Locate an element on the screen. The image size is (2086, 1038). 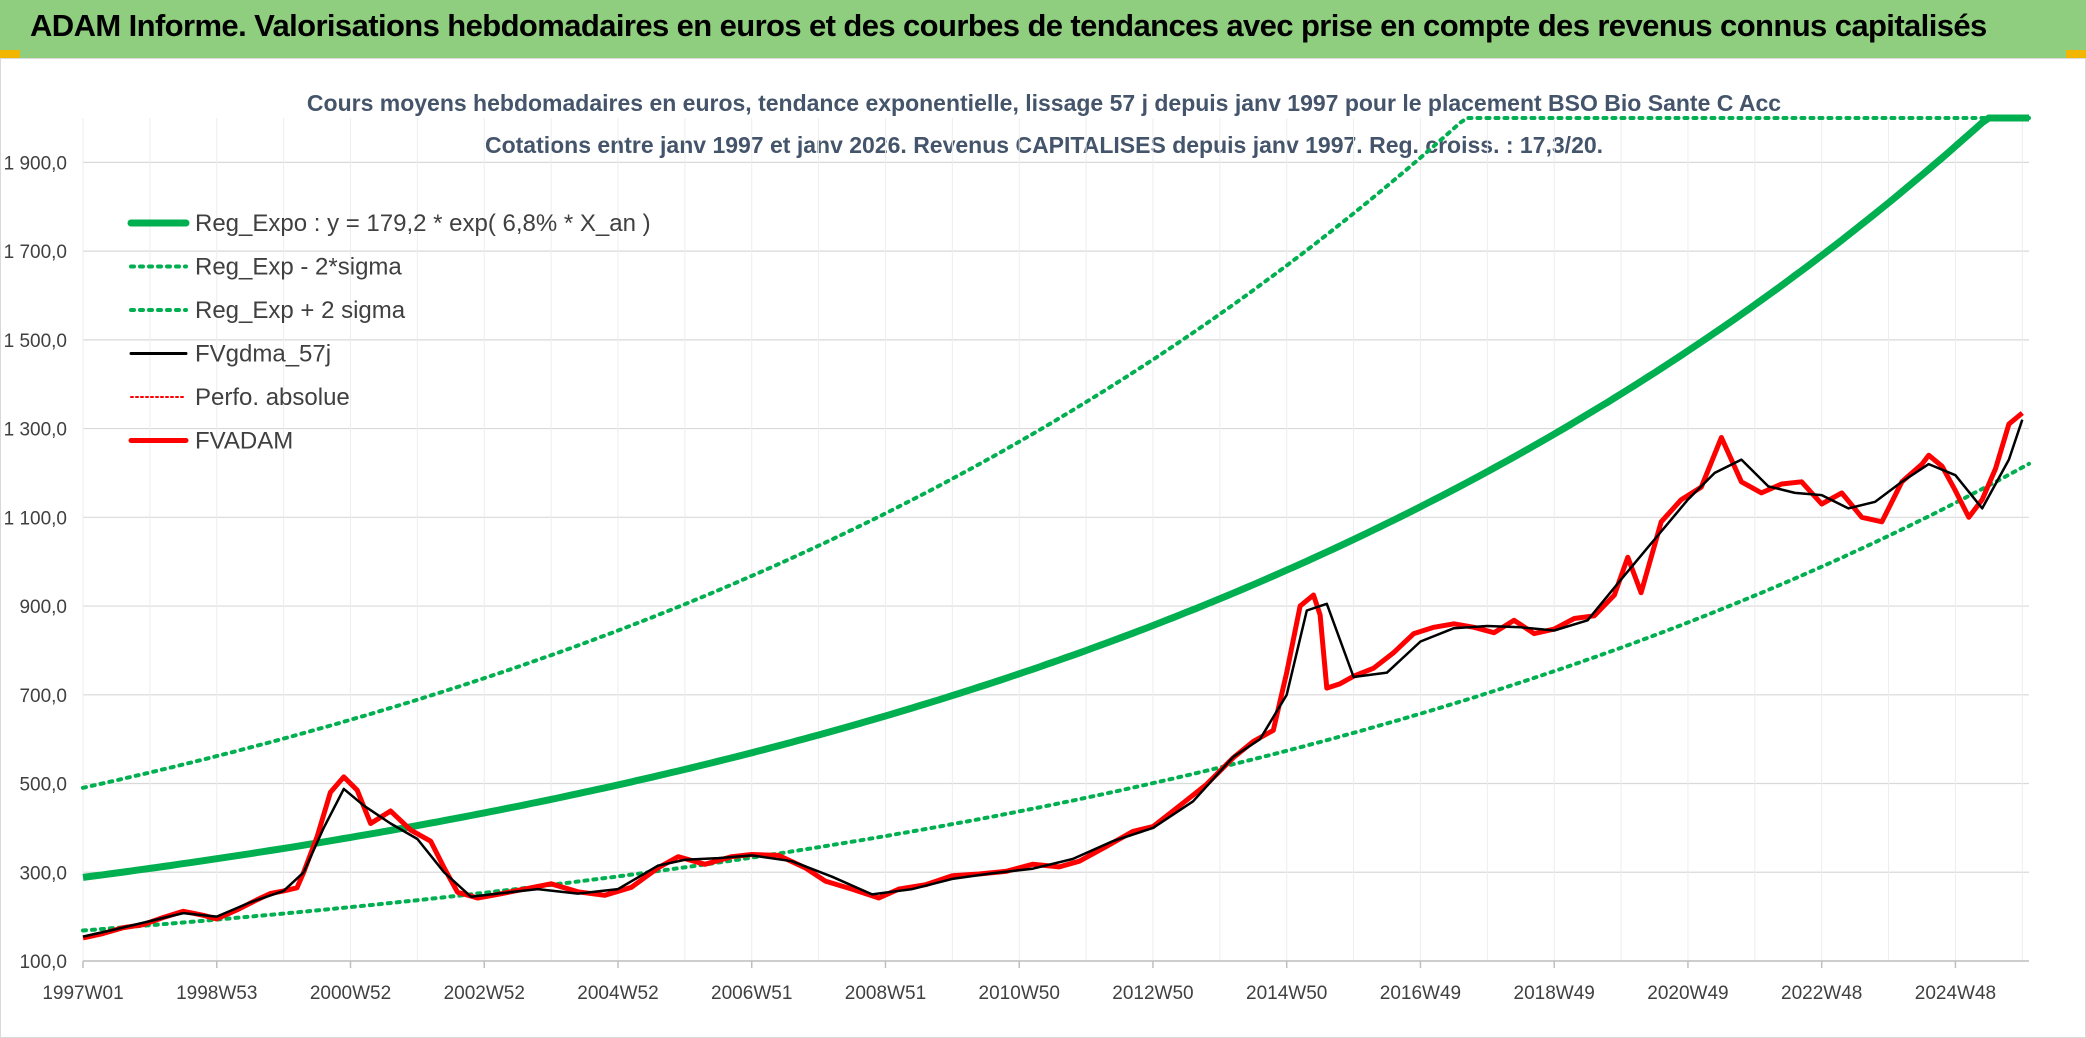
x-tick-label: 2004W52 is located at coordinates (617, 993).